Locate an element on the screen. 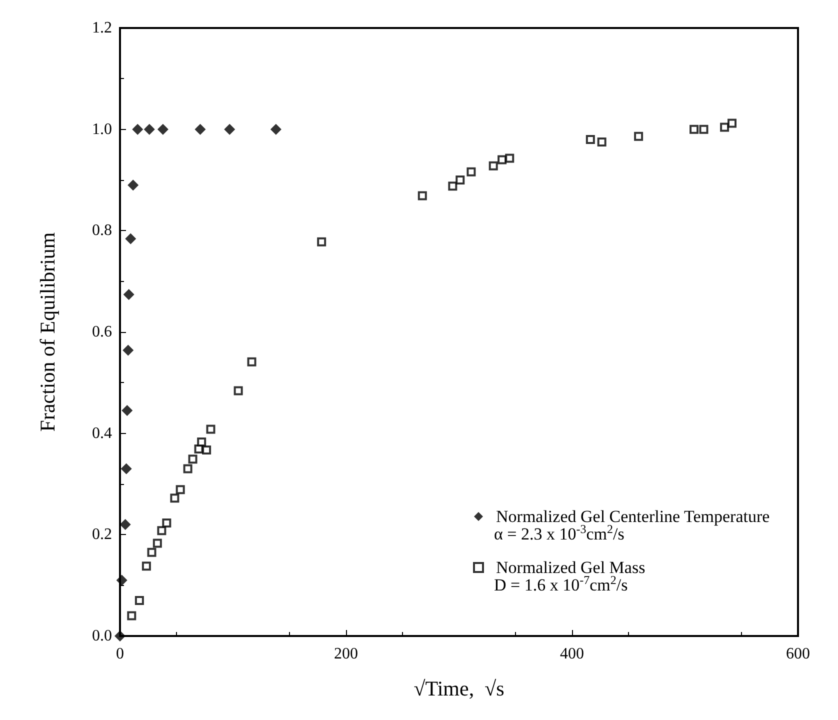 Image resolution: width=838 pixels, height=720 pixels. x-tick-label: 200 is located at coordinates (346, 654).